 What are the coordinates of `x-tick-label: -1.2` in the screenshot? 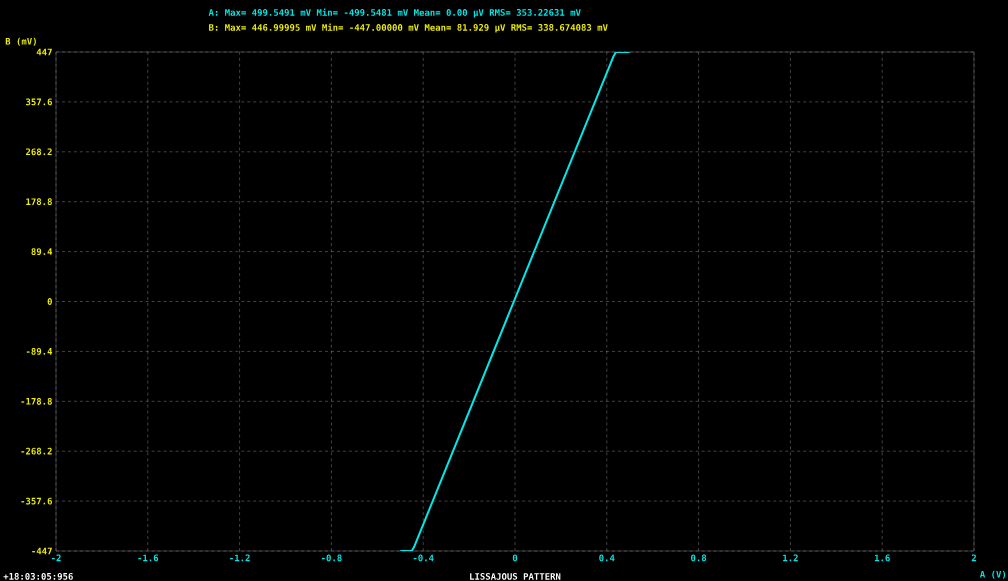 It's located at (240, 558).